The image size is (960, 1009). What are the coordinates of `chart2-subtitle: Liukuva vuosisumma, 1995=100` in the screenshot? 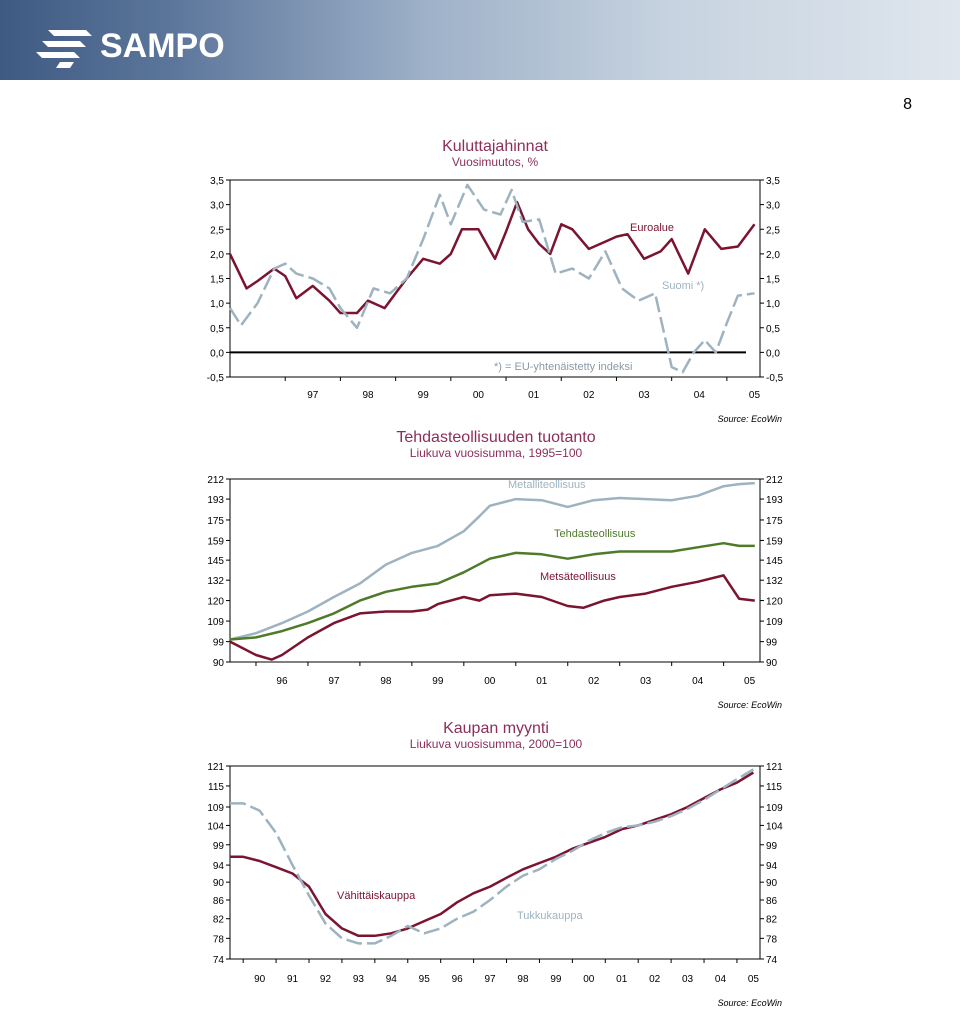 It's located at (496, 453).